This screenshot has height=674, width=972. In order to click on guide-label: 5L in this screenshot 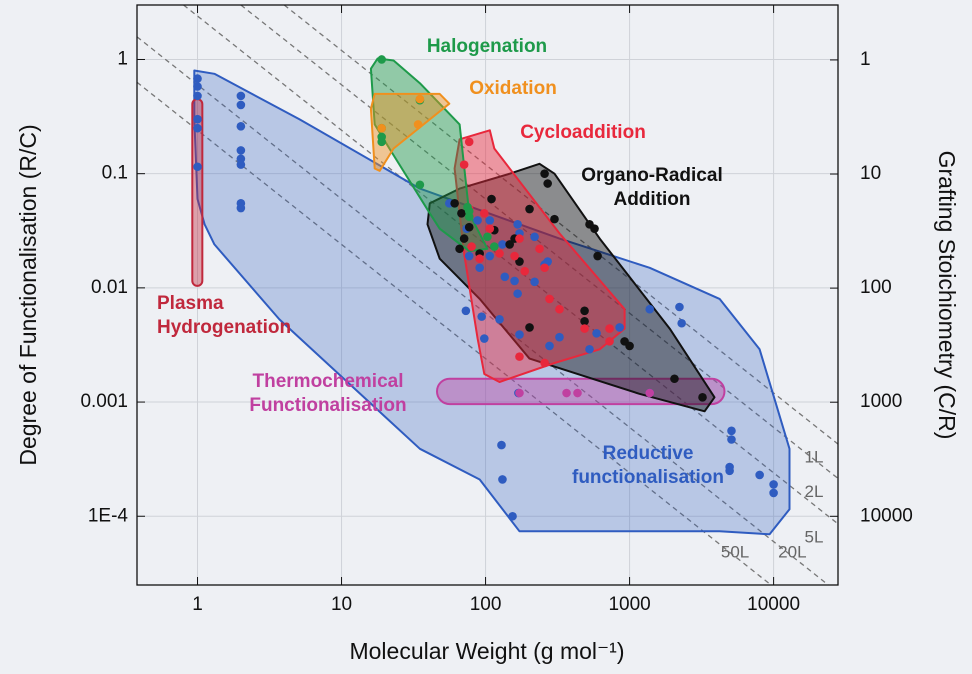, I will do `click(814, 536)`.